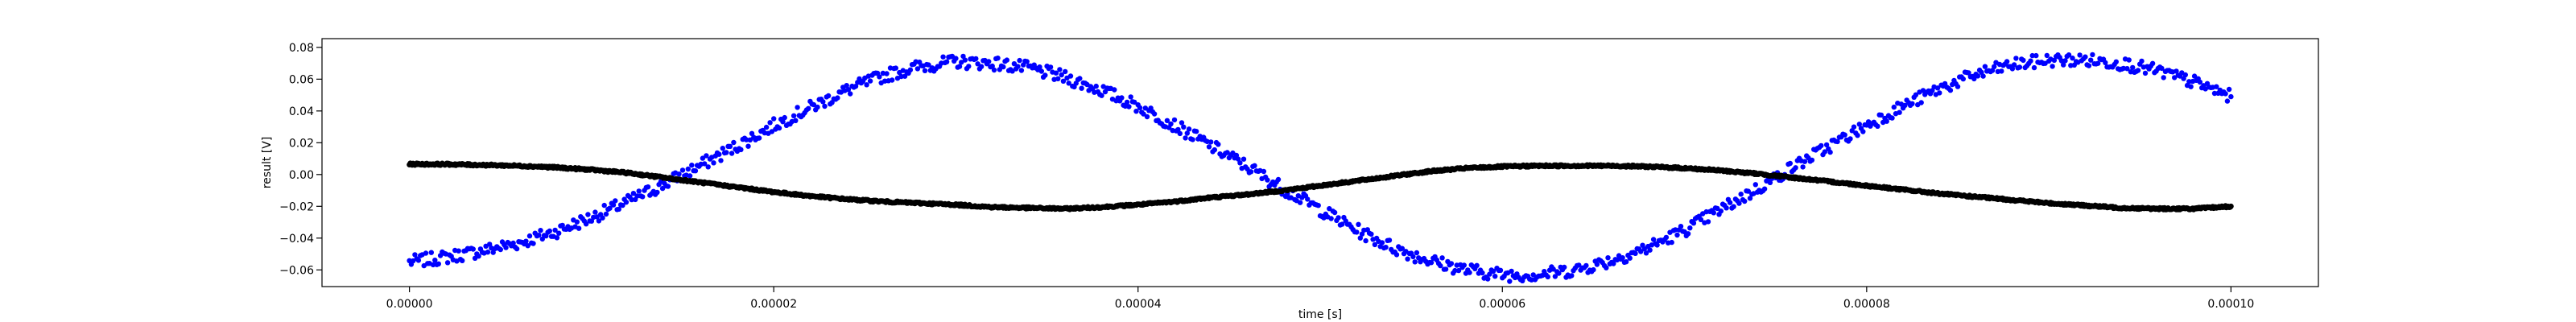 This screenshot has width=2576, height=322. I want to click on y-tick-label: −0.04, so click(296, 239).